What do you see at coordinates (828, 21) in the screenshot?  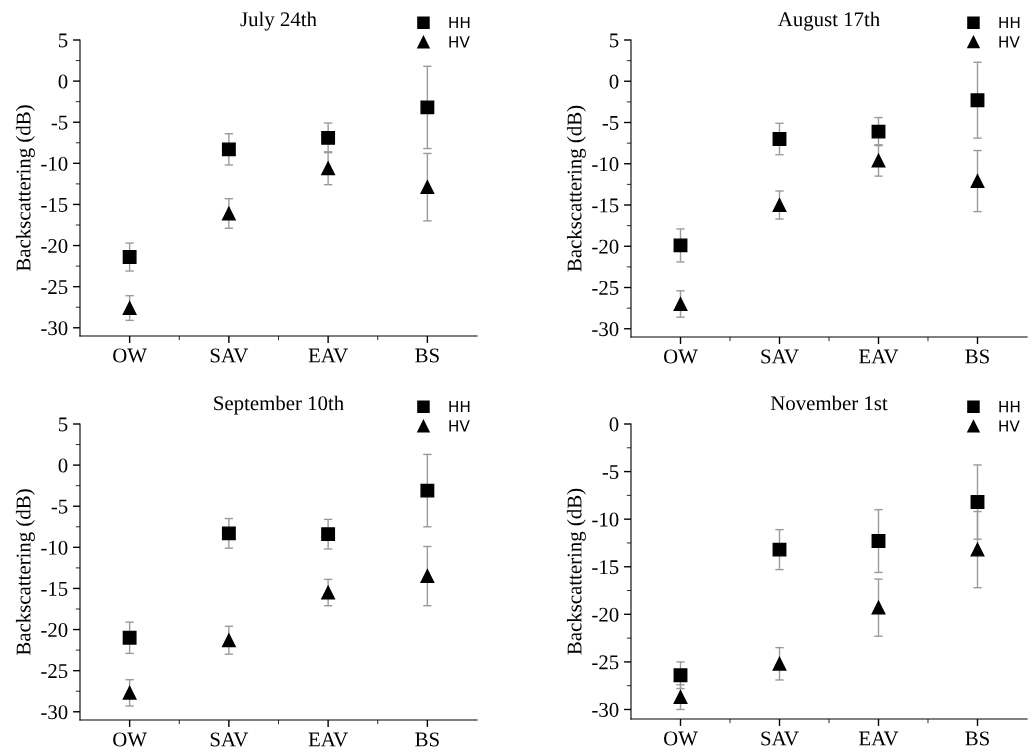 I see `chart-title: August 17th` at bounding box center [828, 21].